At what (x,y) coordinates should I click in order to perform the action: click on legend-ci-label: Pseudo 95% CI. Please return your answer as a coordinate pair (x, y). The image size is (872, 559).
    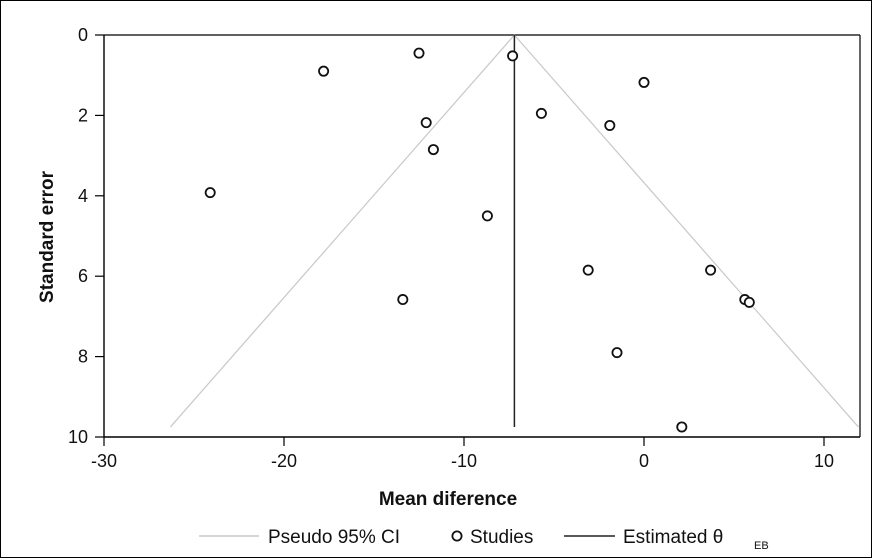
    Looking at the image, I should click on (334, 537).